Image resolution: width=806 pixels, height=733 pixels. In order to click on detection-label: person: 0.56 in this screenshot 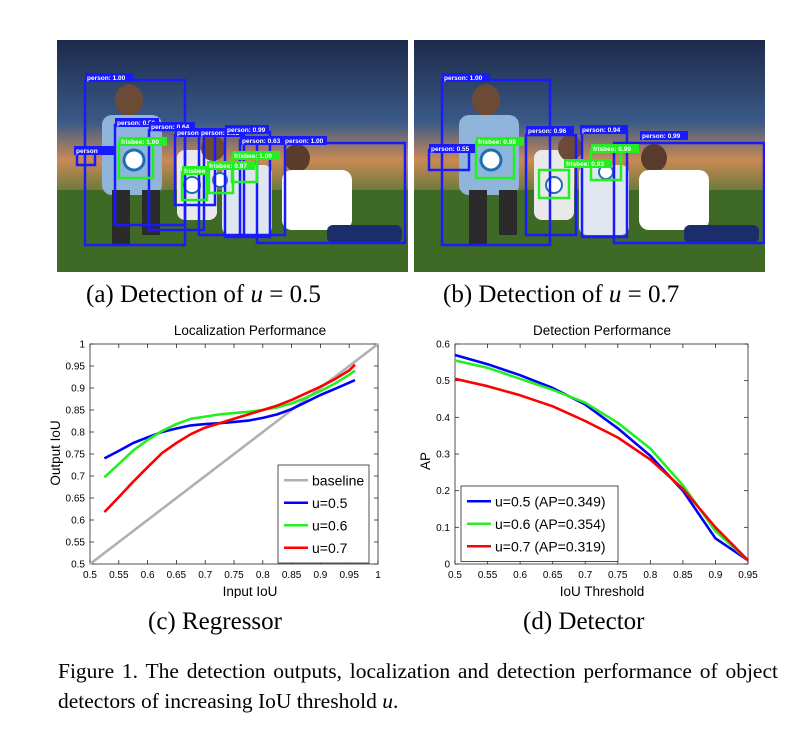, I will do `click(136, 123)`.